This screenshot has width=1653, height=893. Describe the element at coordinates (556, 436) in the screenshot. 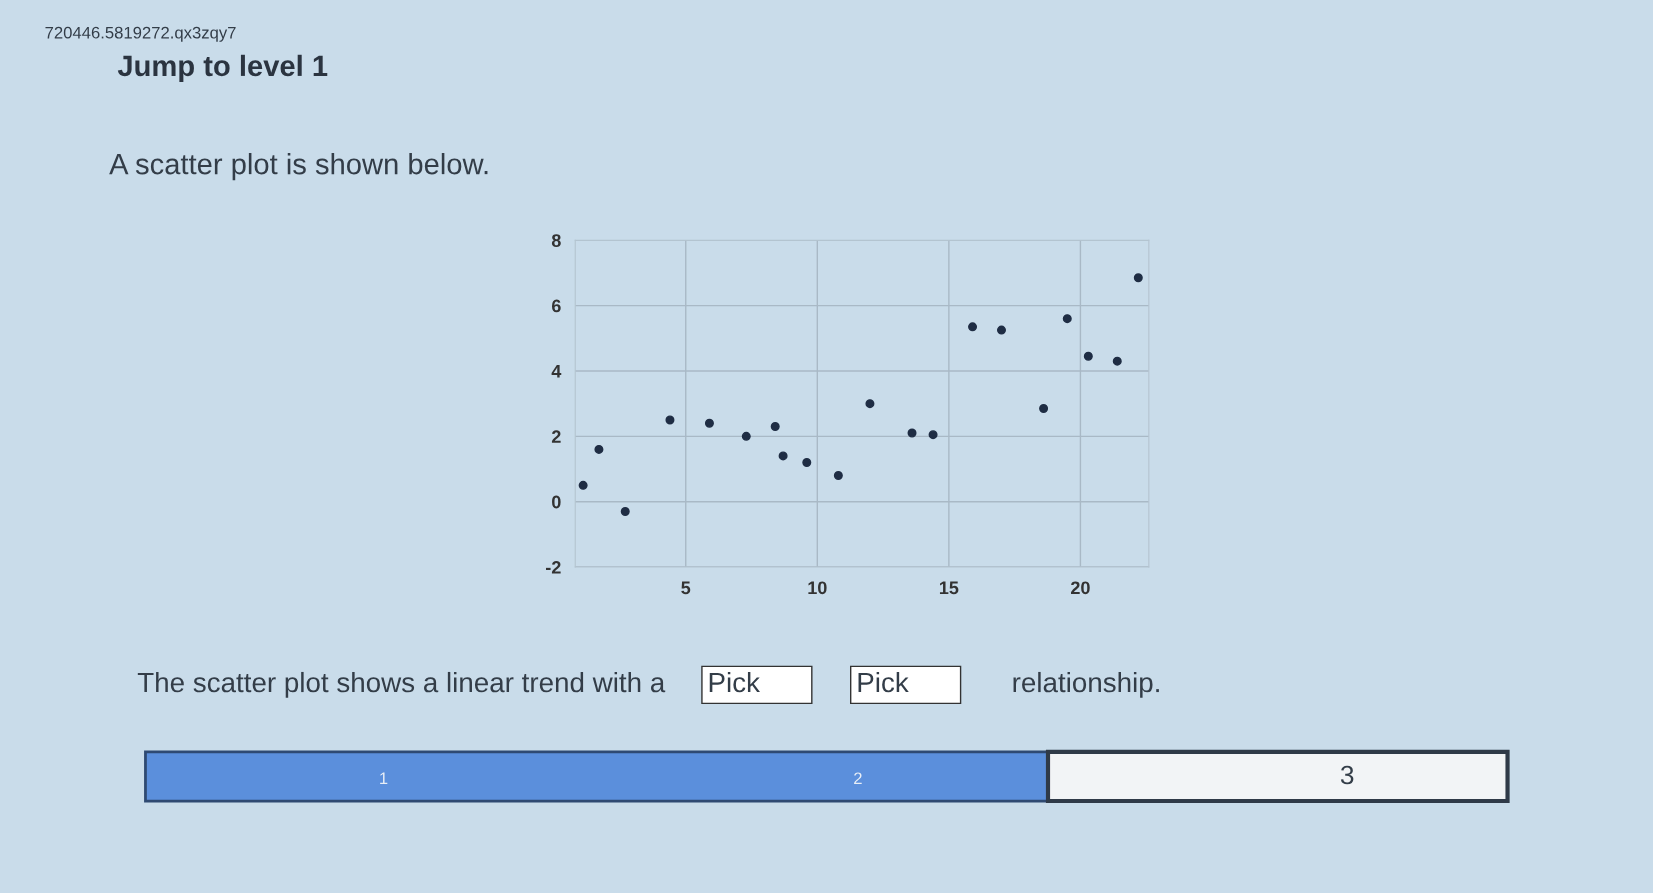

I see `y-tick-label: 2` at that location.